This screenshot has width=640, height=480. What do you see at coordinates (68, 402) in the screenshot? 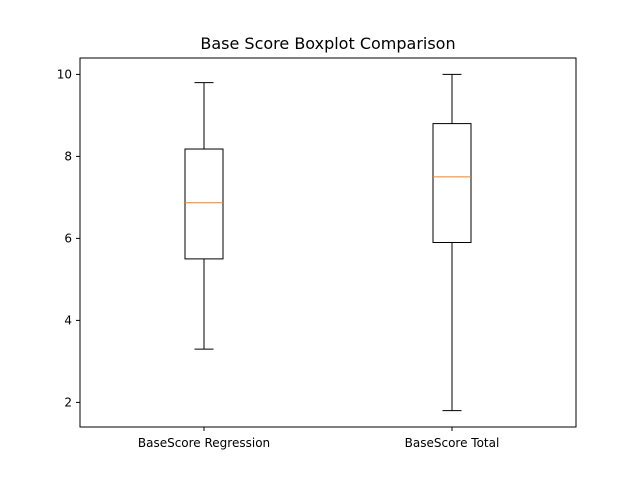
I see `y-tick-label: 2` at bounding box center [68, 402].